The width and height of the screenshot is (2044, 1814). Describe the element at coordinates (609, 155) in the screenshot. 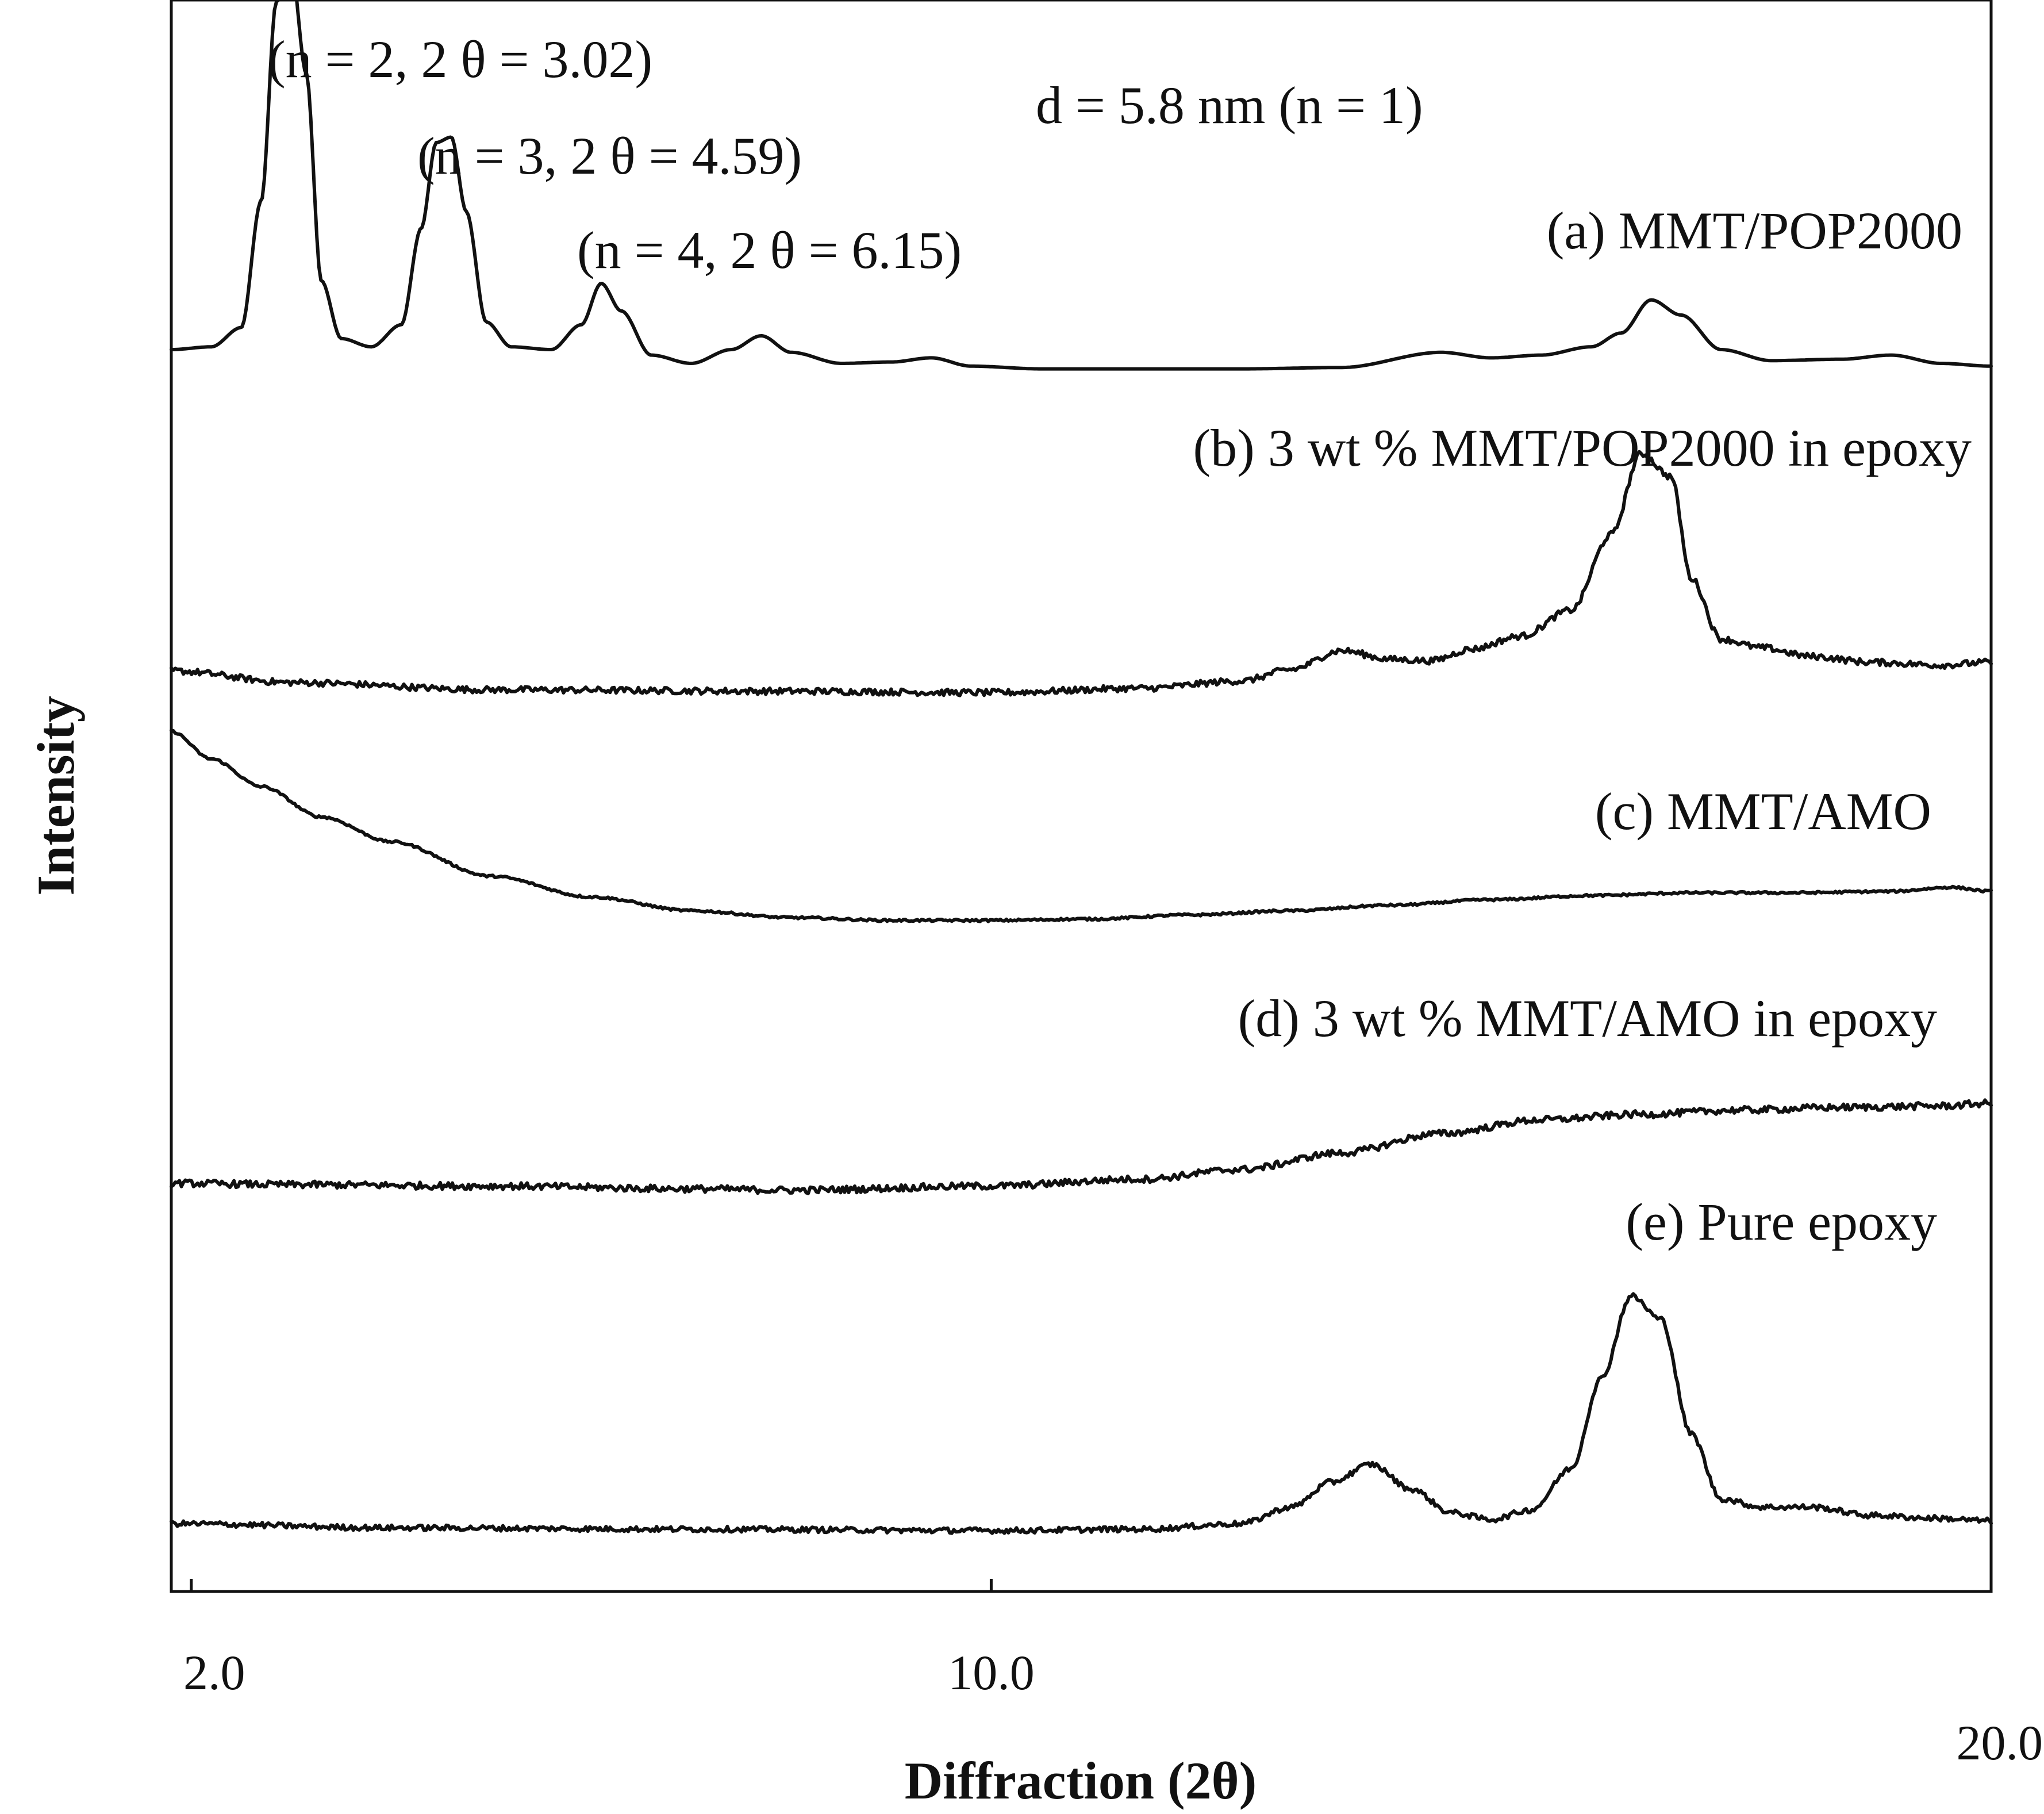

I see `peak-annotation-n3: (n = 3, 2 θ = 4.59)` at that location.